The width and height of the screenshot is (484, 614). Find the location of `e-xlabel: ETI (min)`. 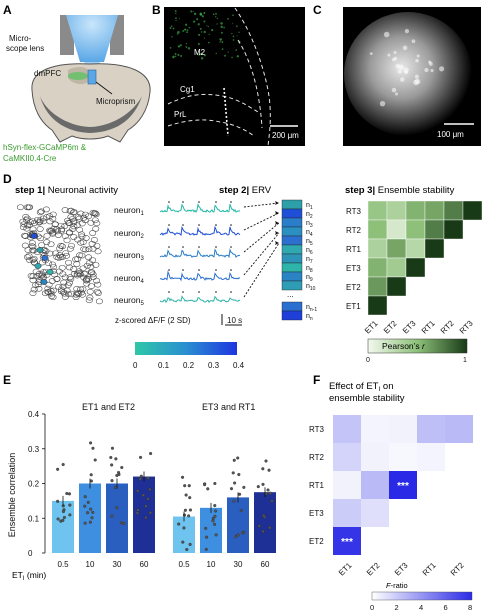

e-xlabel: ETI (min) is located at coordinates (29, 576).